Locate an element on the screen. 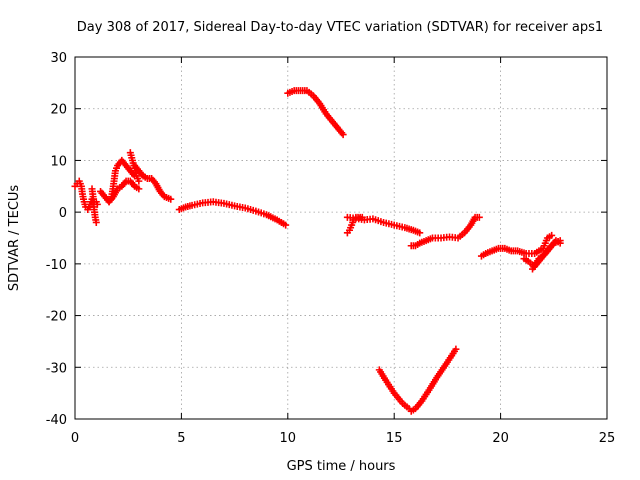  x-tick-label: 0 is located at coordinates (75, 438).